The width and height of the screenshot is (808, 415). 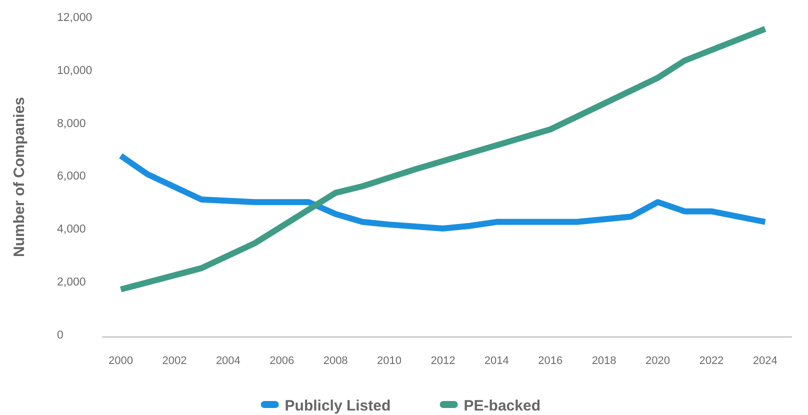 I want to click on y-tick-label: 2,000, so click(x=71, y=282).